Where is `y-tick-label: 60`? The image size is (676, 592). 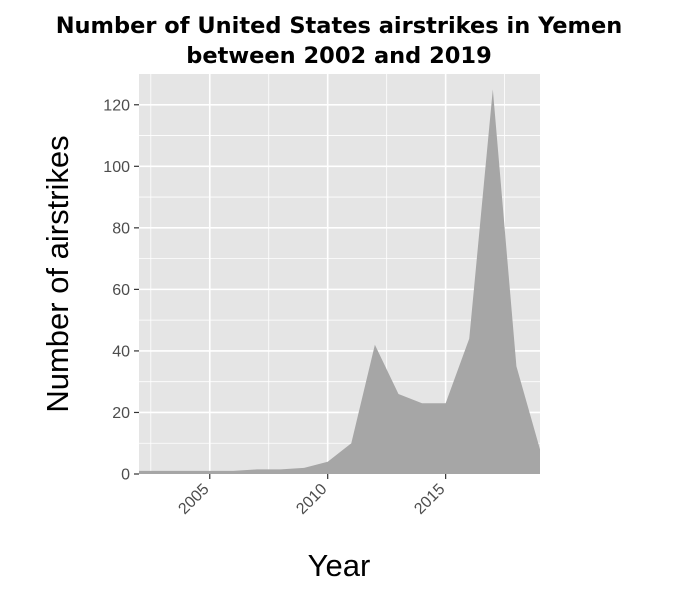
y-tick-label: 60 is located at coordinates (121, 290).